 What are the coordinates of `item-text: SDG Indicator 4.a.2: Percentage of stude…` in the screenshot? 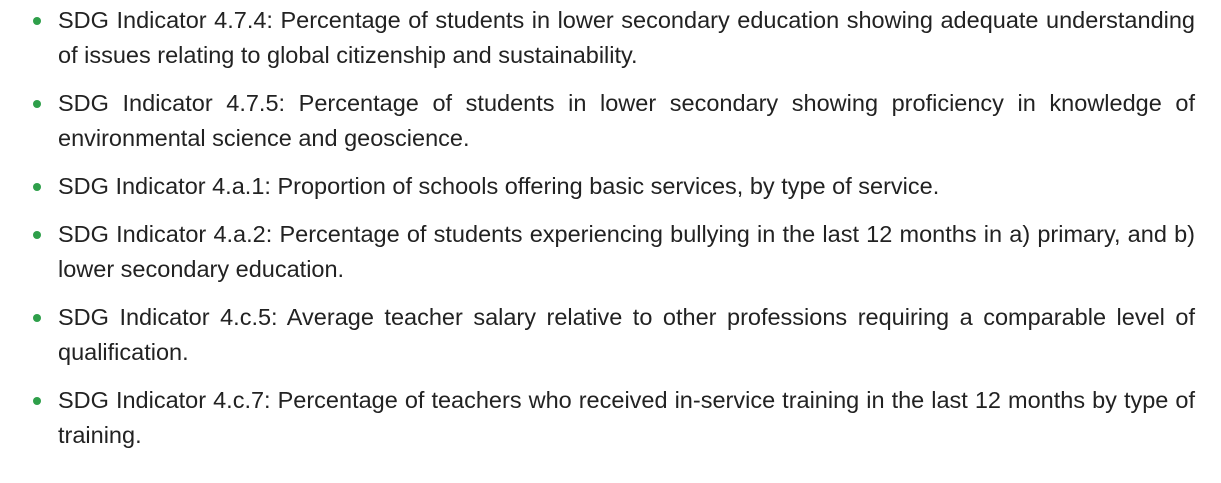 It's located at (626, 251).